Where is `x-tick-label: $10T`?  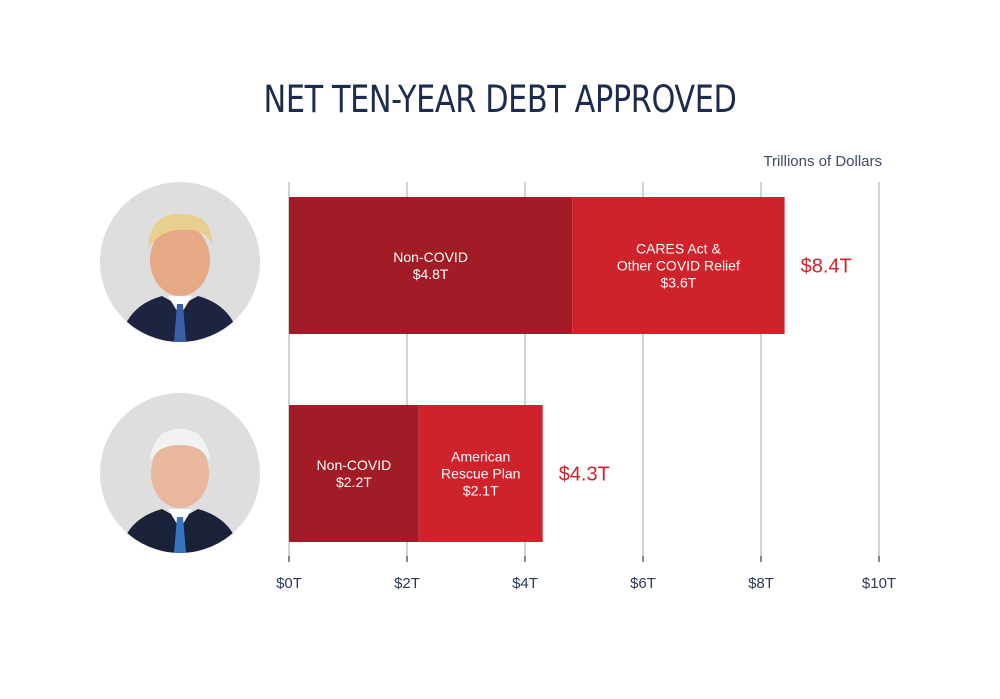
x-tick-label: $10T is located at coordinates (879, 583).